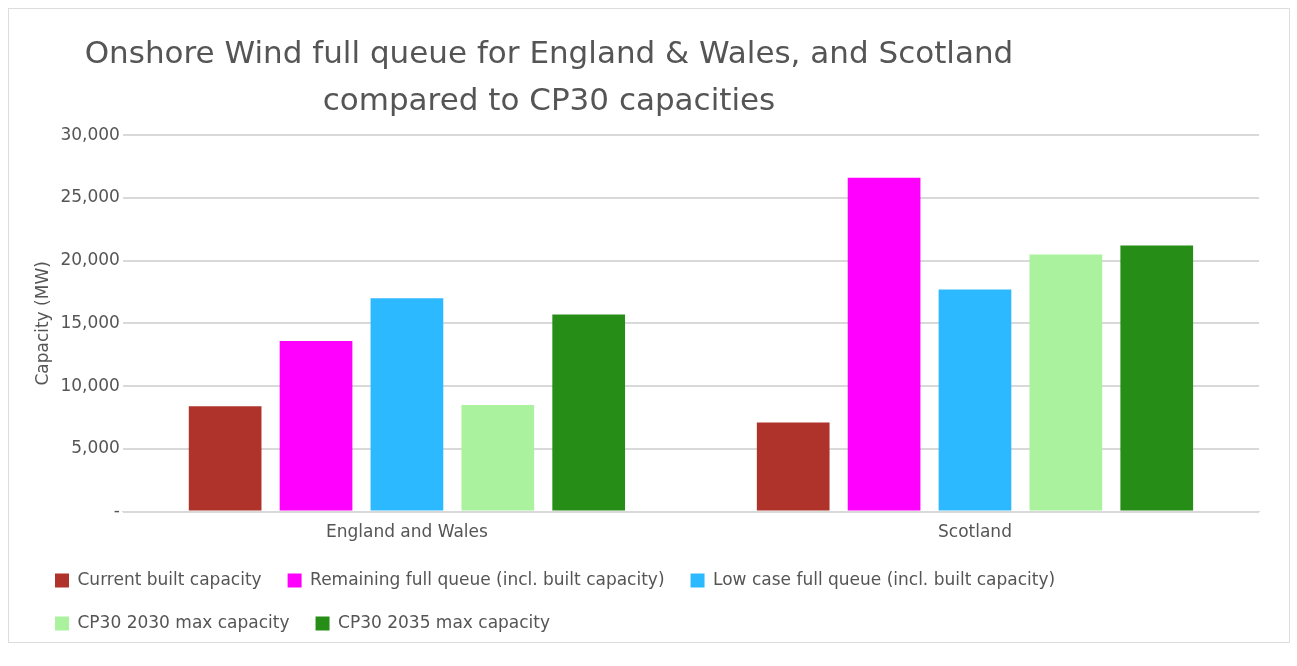 This screenshot has height=666, width=1297. Describe the element at coordinates (41, 323) in the screenshot. I see `y-axis-title: Capacity (MW)` at that location.